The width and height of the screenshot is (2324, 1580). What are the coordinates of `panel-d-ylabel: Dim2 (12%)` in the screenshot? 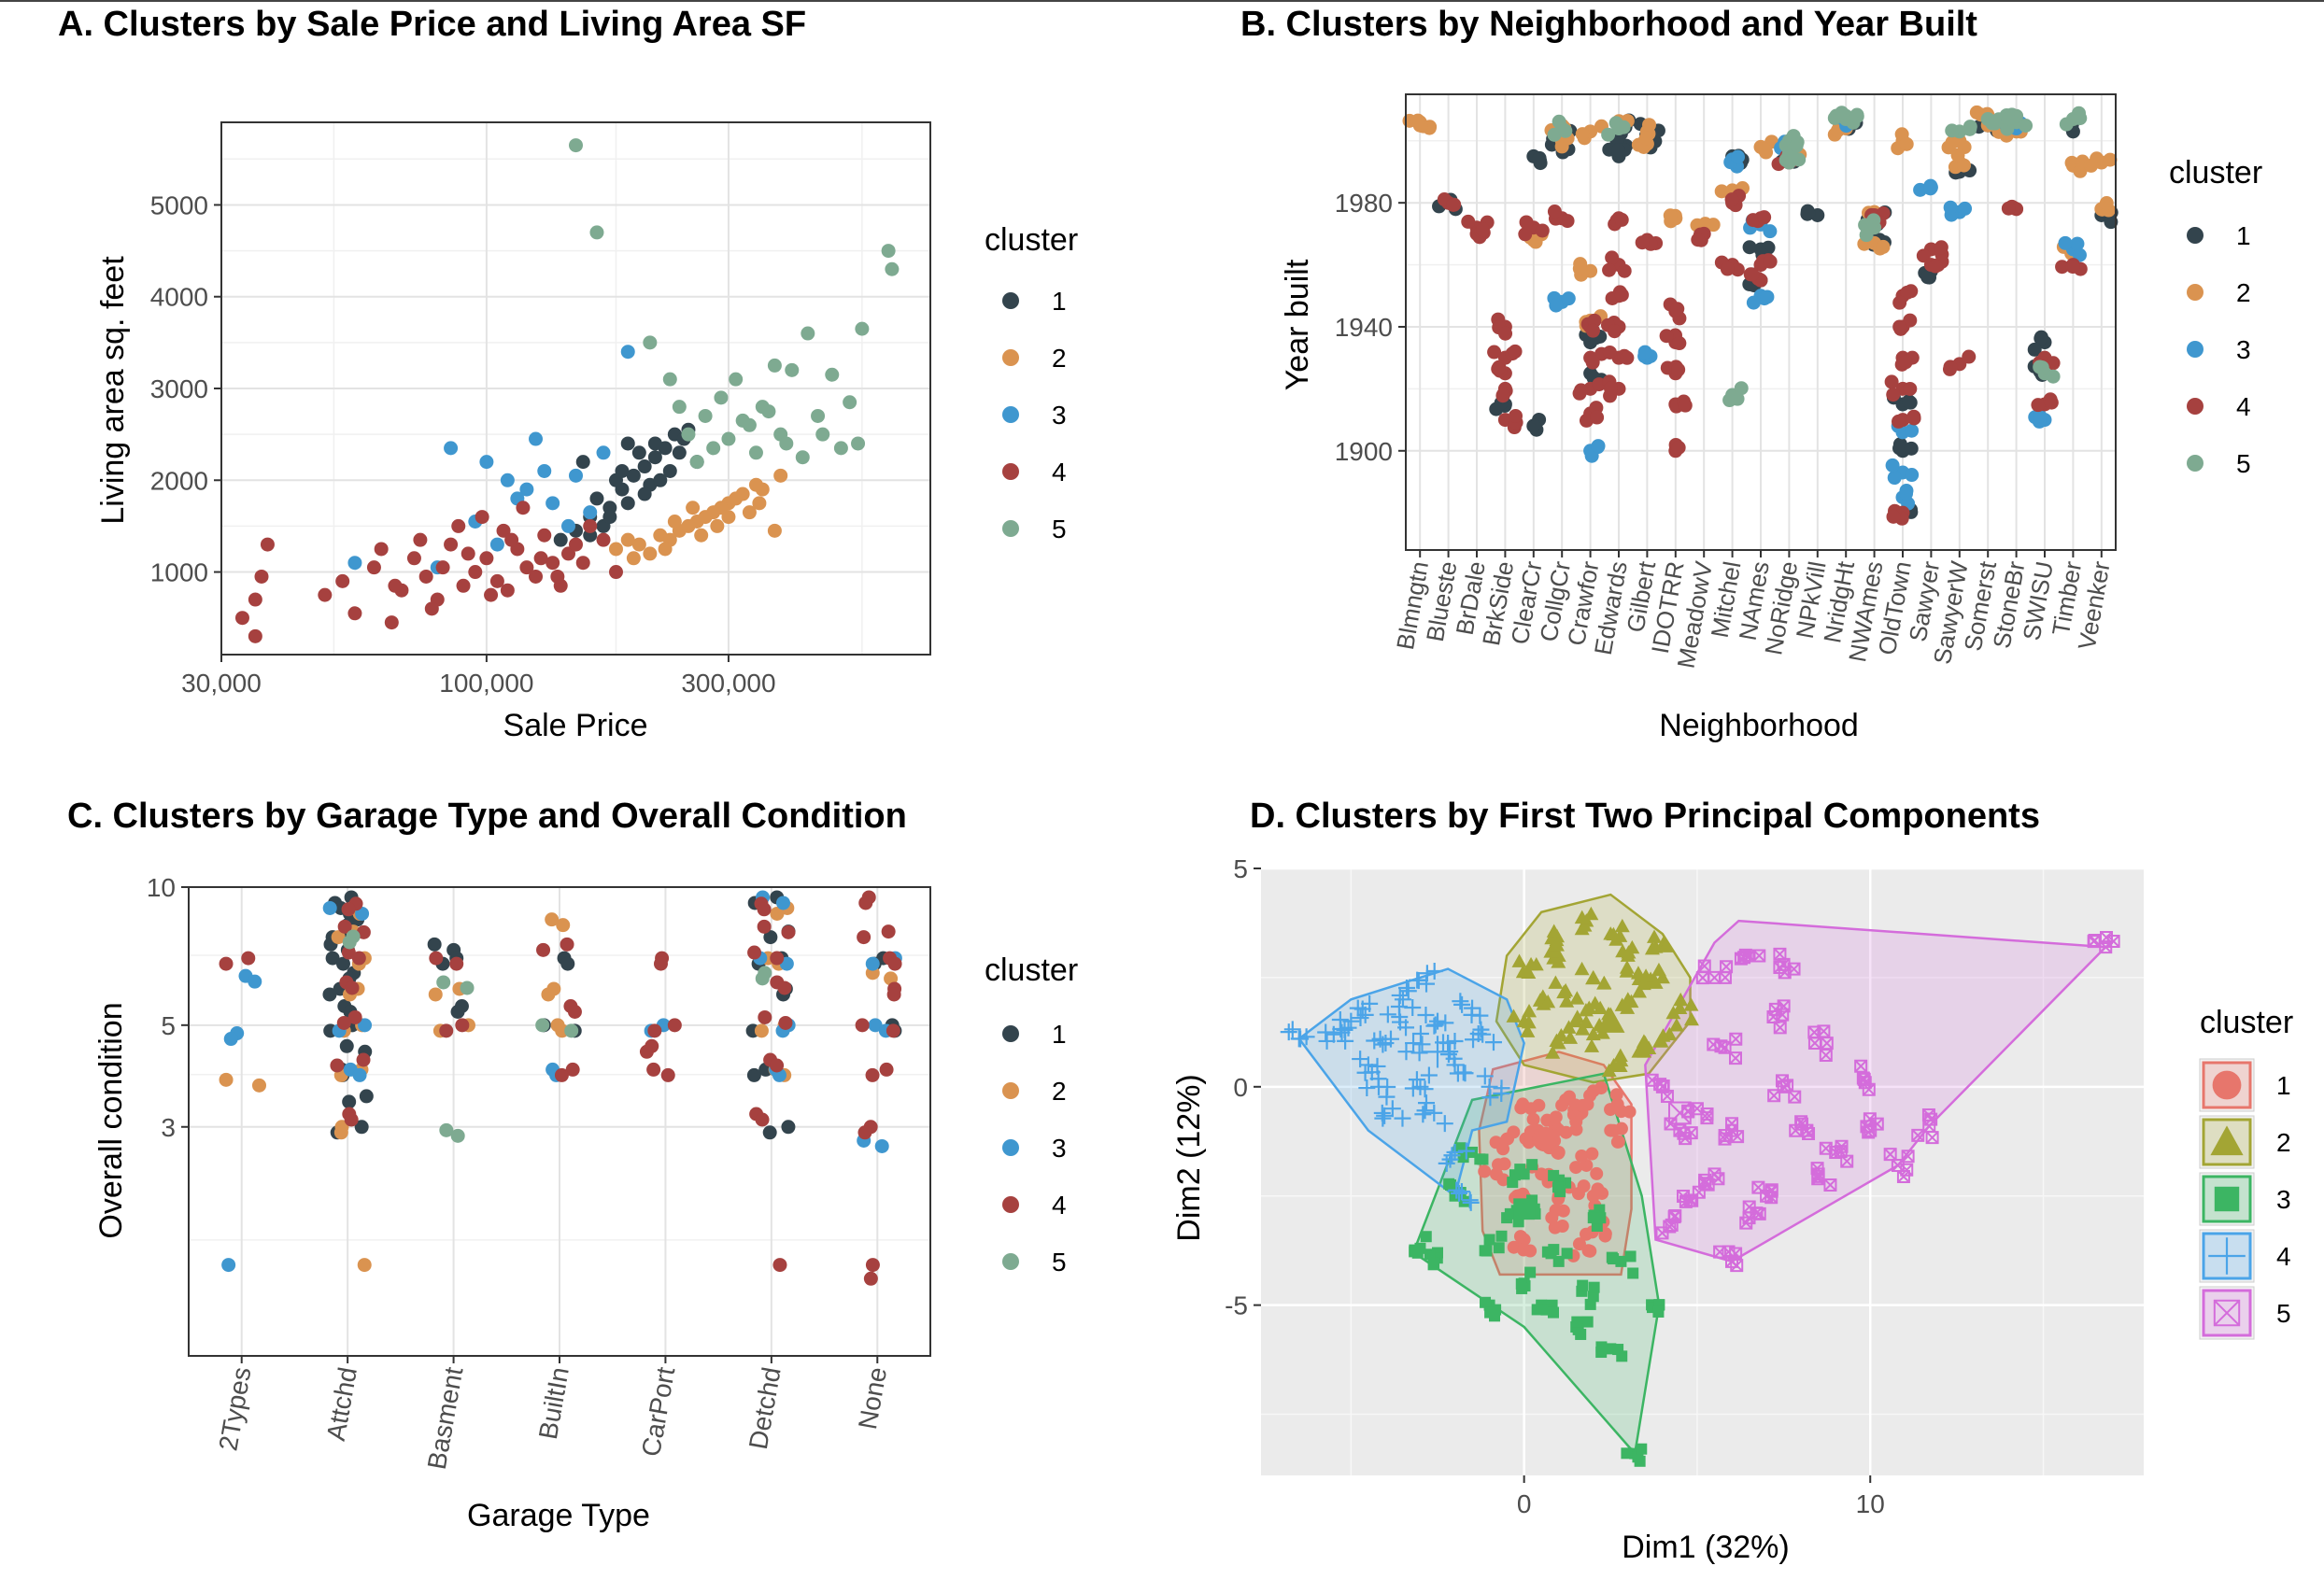 It's located at (1189, 1157).